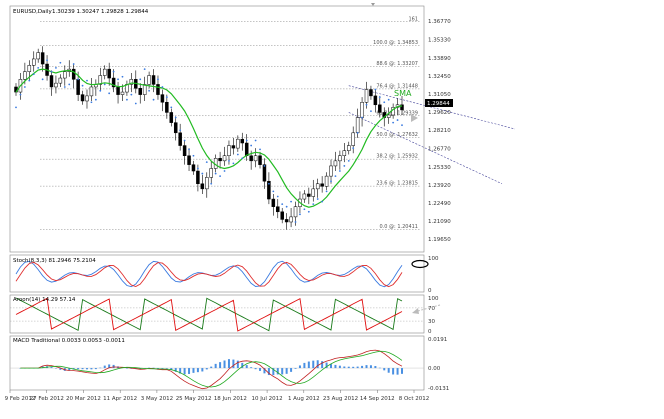 The height and width of the screenshot is (419, 664). What do you see at coordinates (434, 369) in the screenshot?
I see `macd-y-tick: 0.00` at bounding box center [434, 369].